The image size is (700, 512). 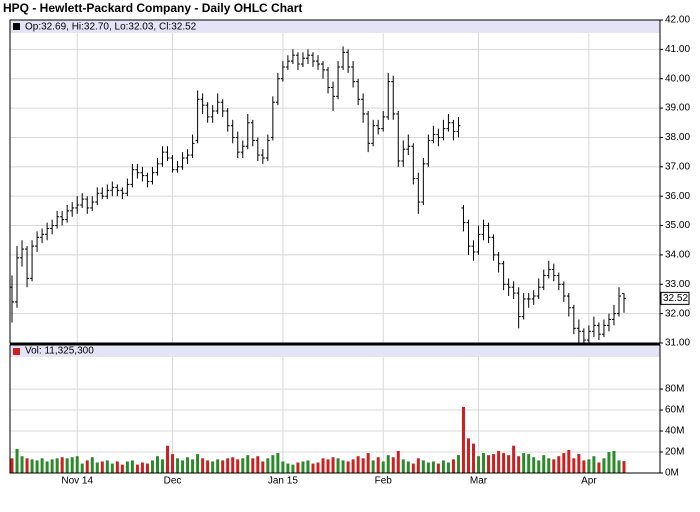 I want to click on y-tick-label: 60M, so click(x=674, y=410).